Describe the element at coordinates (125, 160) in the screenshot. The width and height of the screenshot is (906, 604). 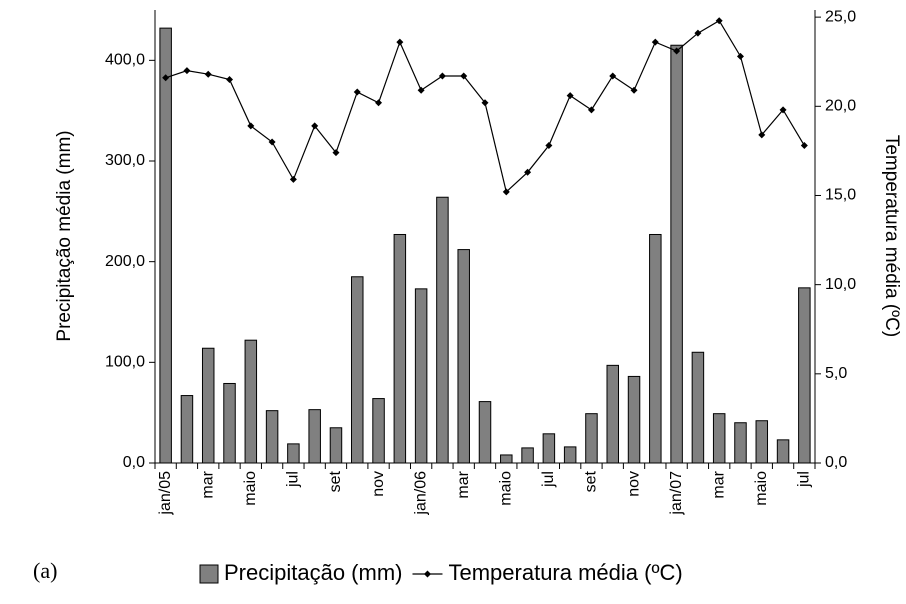
I see `y-tick-label: 300,0` at that location.